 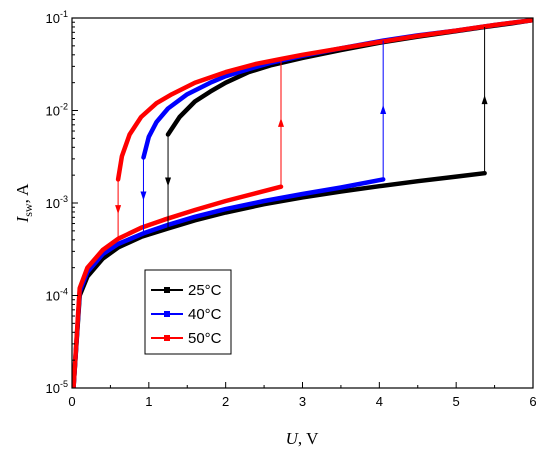 What do you see at coordinates (118, 210) in the screenshot?
I see `series-2-switch-down-arrow` at bounding box center [118, 210].